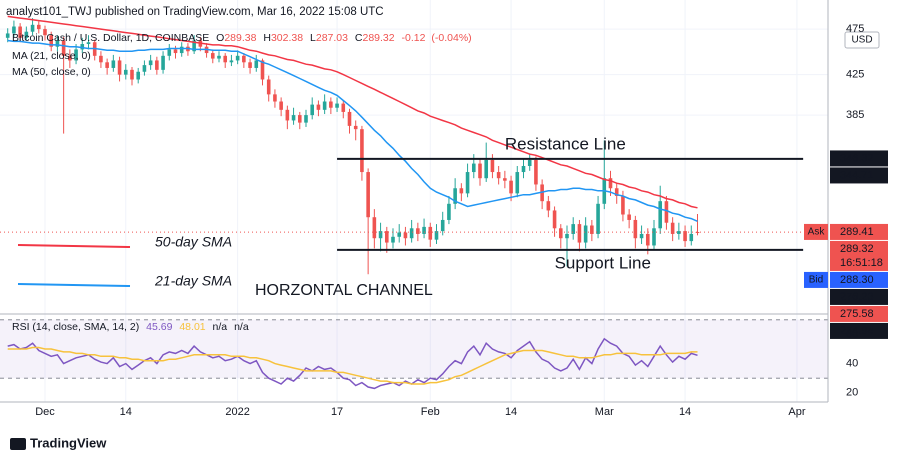  I want to click on rsi-tick-label: 60, so click(852, 334).